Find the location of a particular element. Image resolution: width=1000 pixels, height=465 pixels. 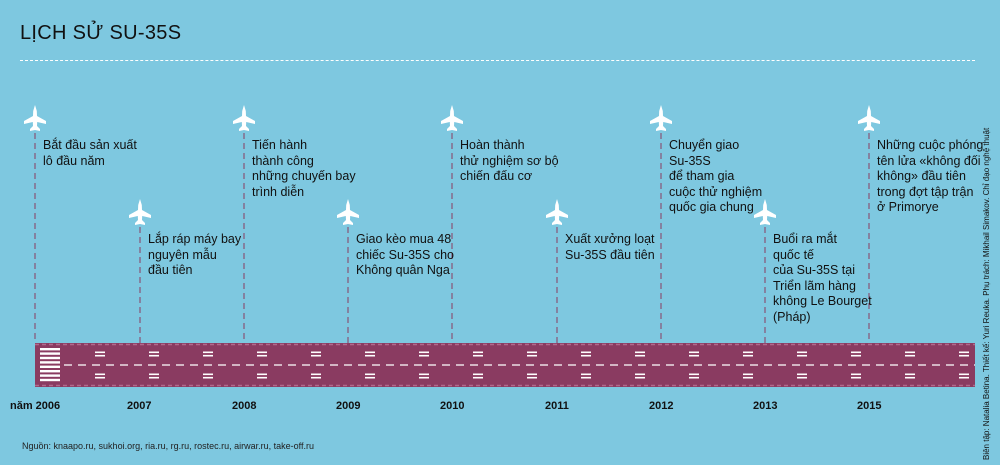

page-title: LỊCH SỬ SU-35S is located at coordinates (101, 33).